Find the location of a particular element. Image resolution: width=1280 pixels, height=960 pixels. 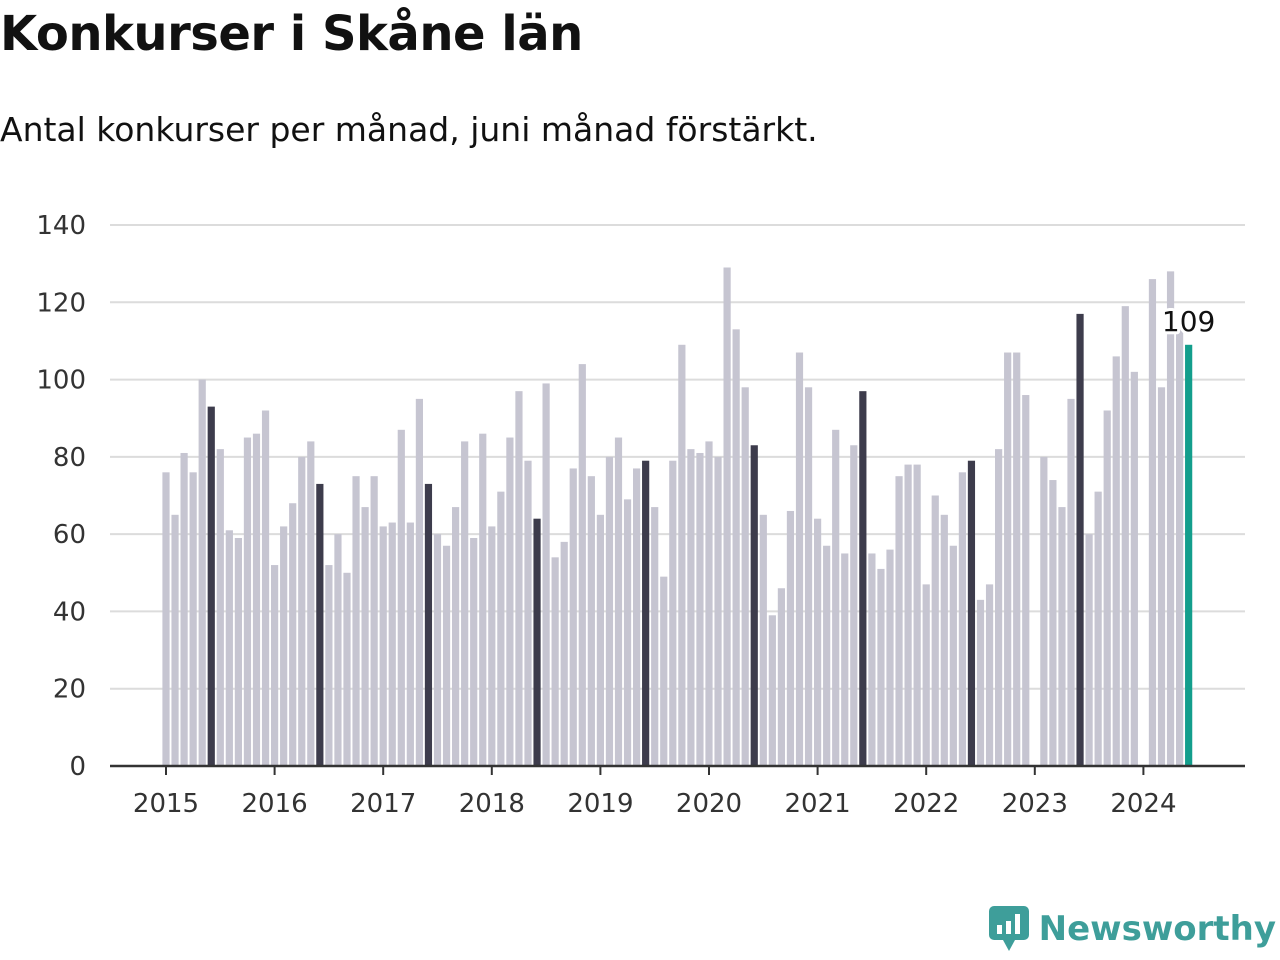

y-tick-label: 140 is located at coordinates (61, 226).